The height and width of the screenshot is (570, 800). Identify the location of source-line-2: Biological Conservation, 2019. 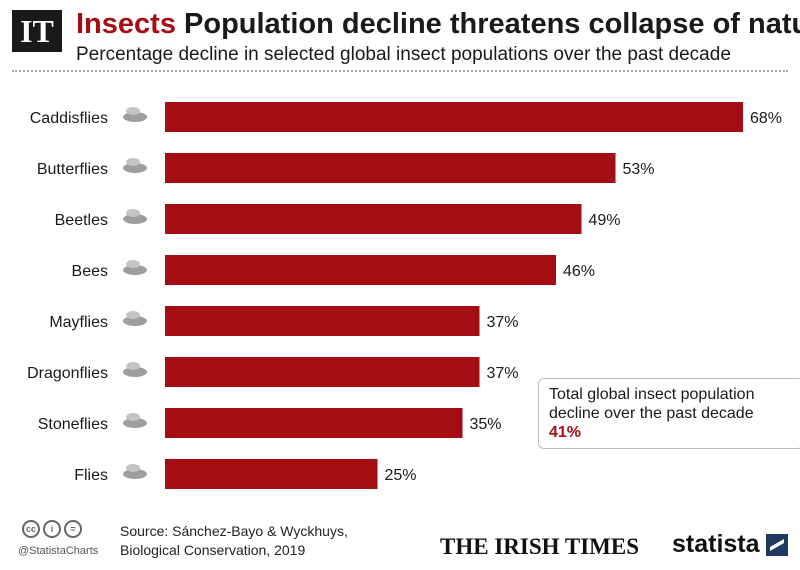
(213, 550).